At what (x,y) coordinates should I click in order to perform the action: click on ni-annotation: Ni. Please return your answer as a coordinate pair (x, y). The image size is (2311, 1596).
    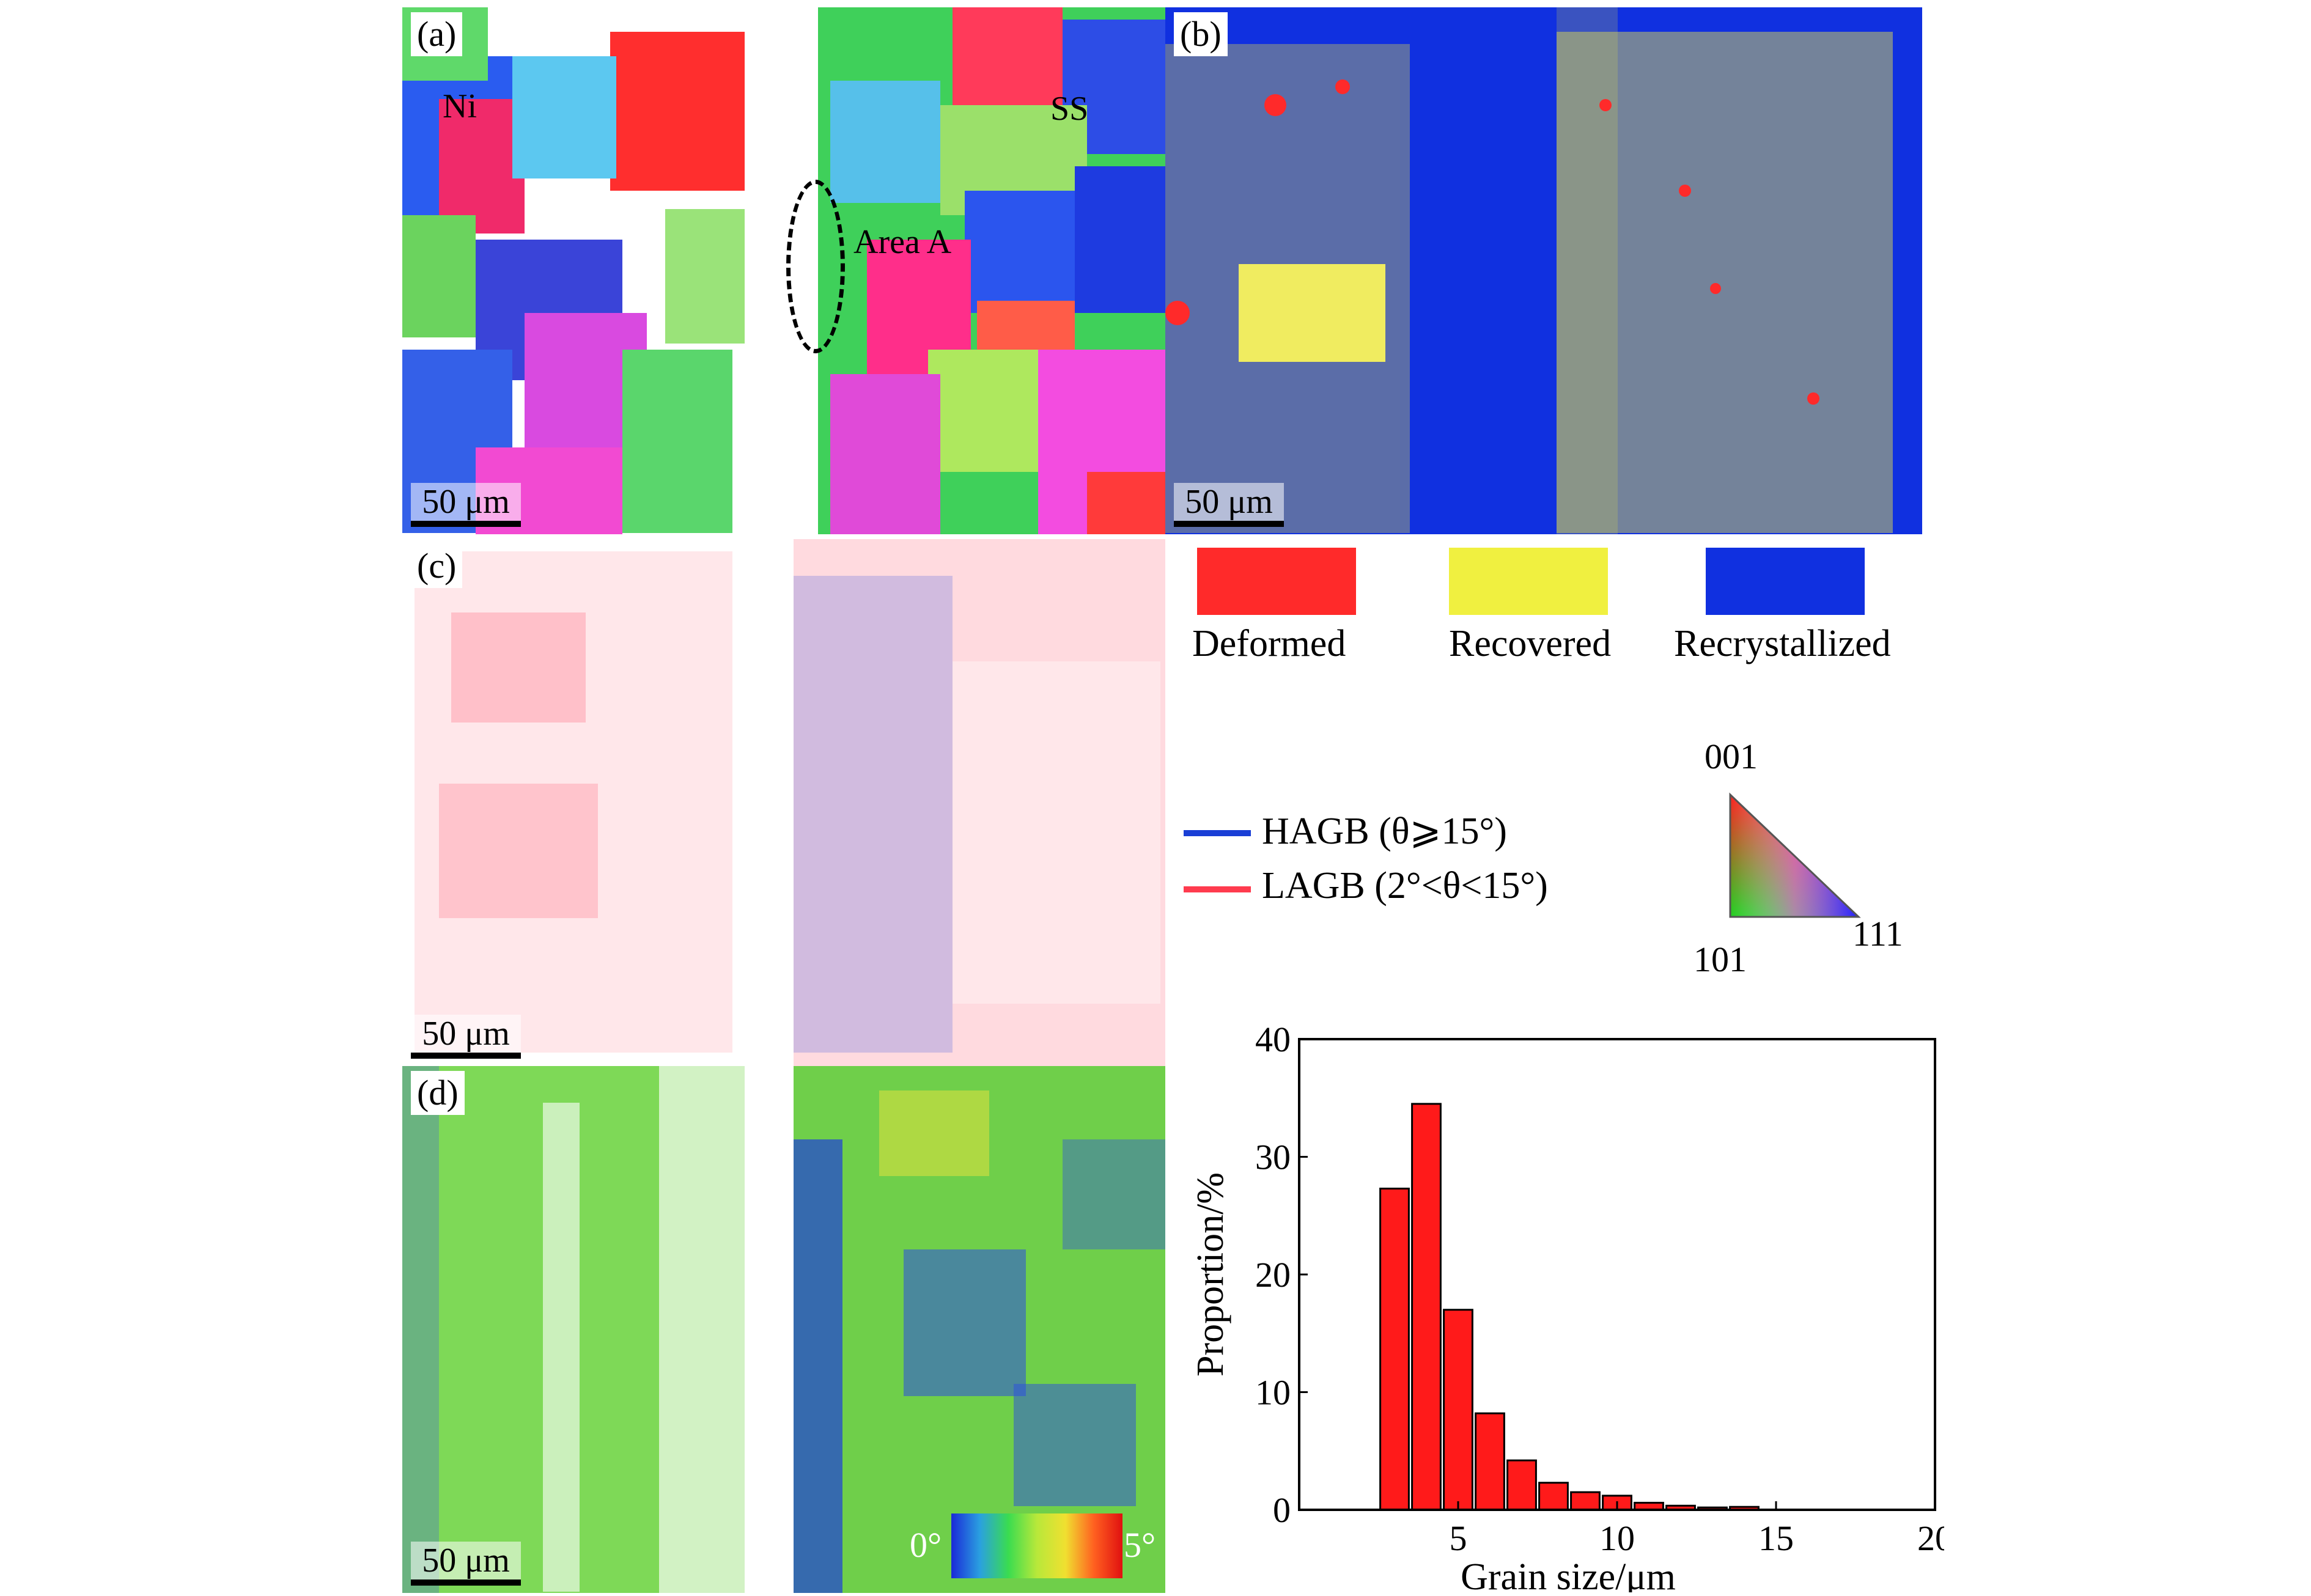
    Looking at the image, I should click on (460, 106).